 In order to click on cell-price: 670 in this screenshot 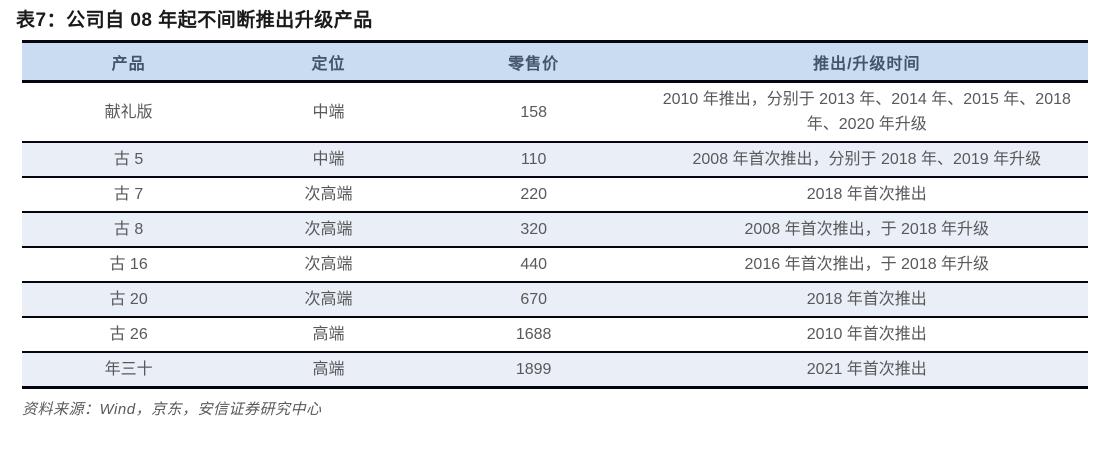, I will do `click(534, 299)`.